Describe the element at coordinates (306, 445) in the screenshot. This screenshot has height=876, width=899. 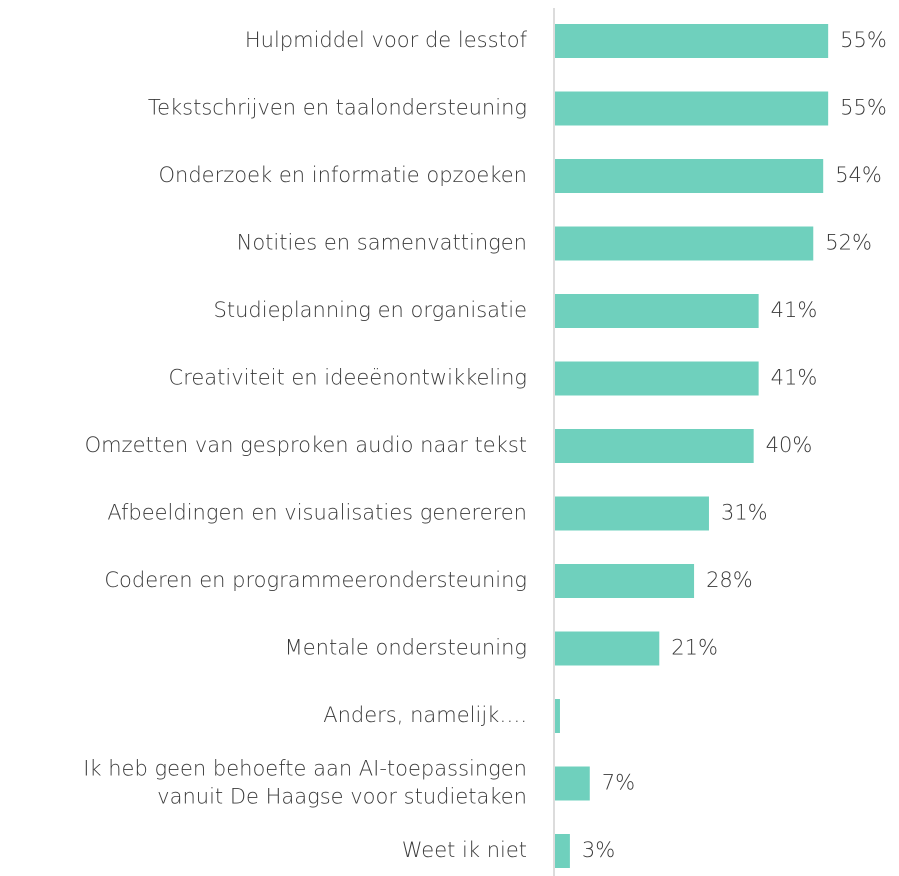
I see `category-label: Omzetten van gesproken audio naar tekst` at that location.